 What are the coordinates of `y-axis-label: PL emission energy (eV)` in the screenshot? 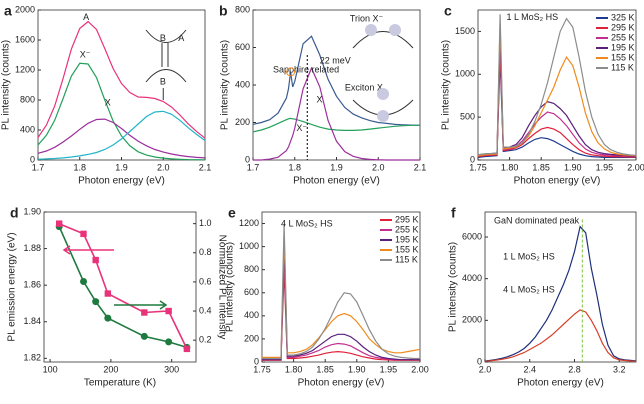 It's located at (12, 286).